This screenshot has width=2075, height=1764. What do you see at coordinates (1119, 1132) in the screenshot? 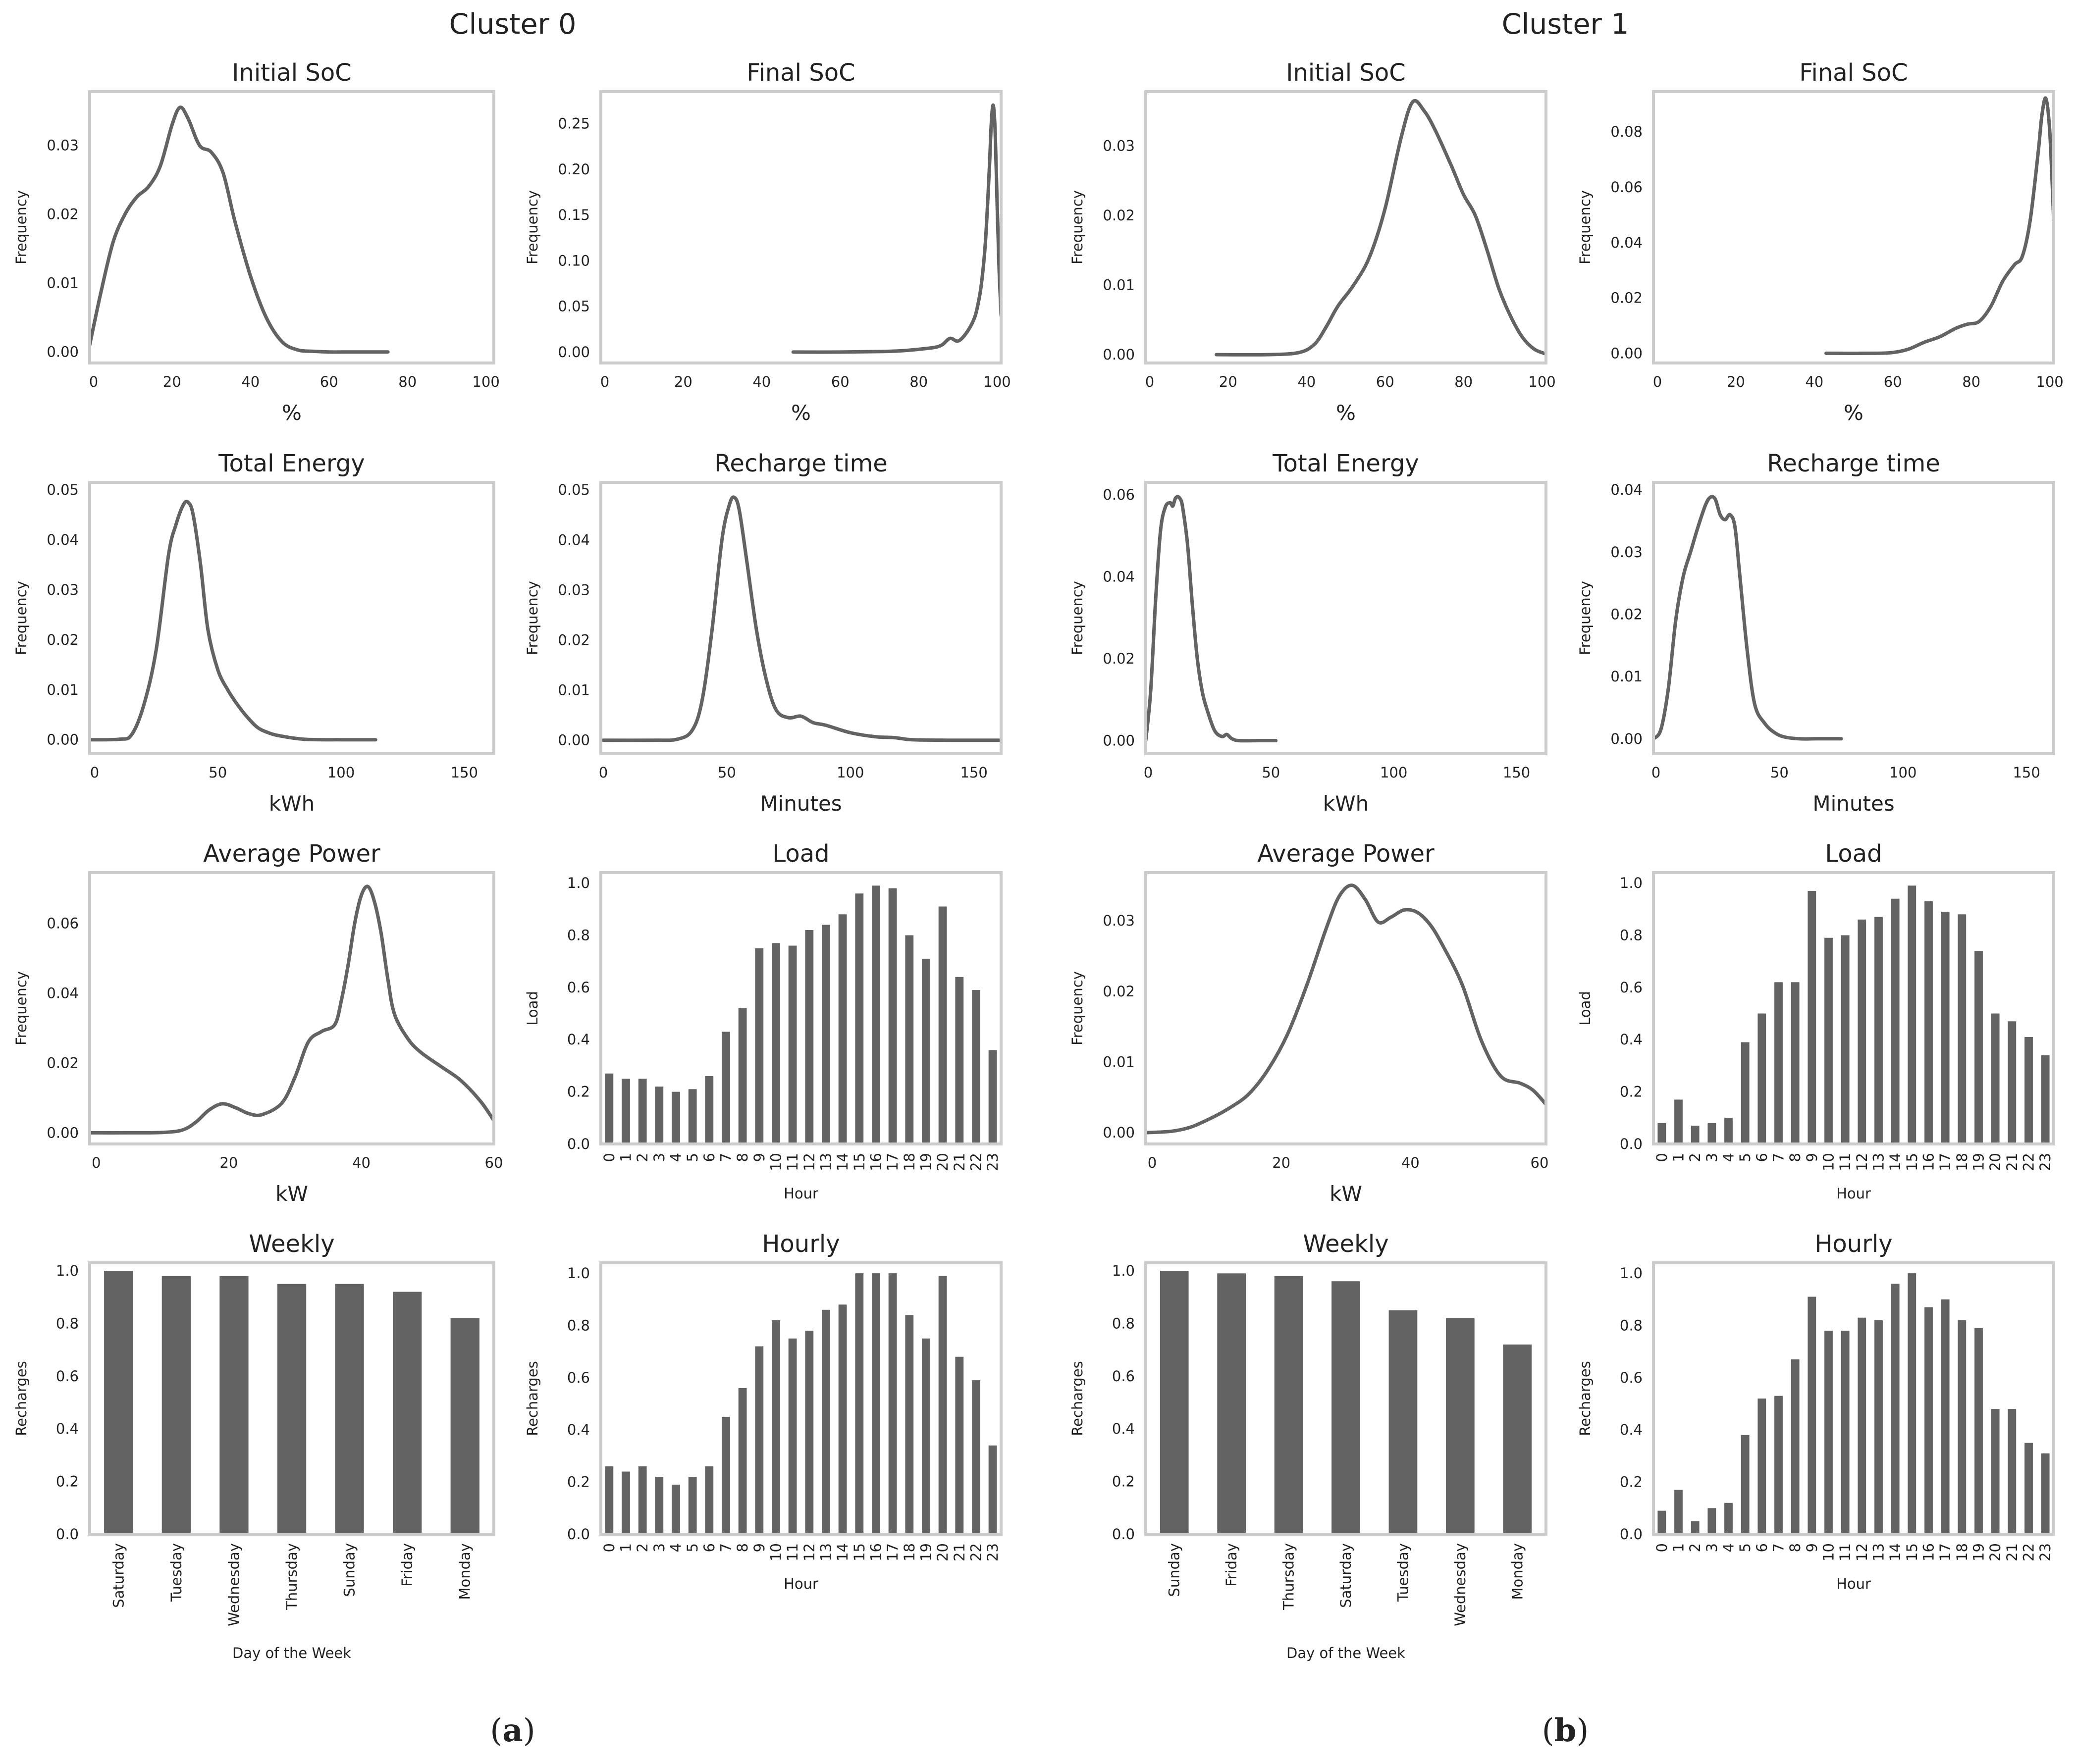
I see `c1-average-power-ytick-label: 0.00` at bounding box center [1119, 1132].